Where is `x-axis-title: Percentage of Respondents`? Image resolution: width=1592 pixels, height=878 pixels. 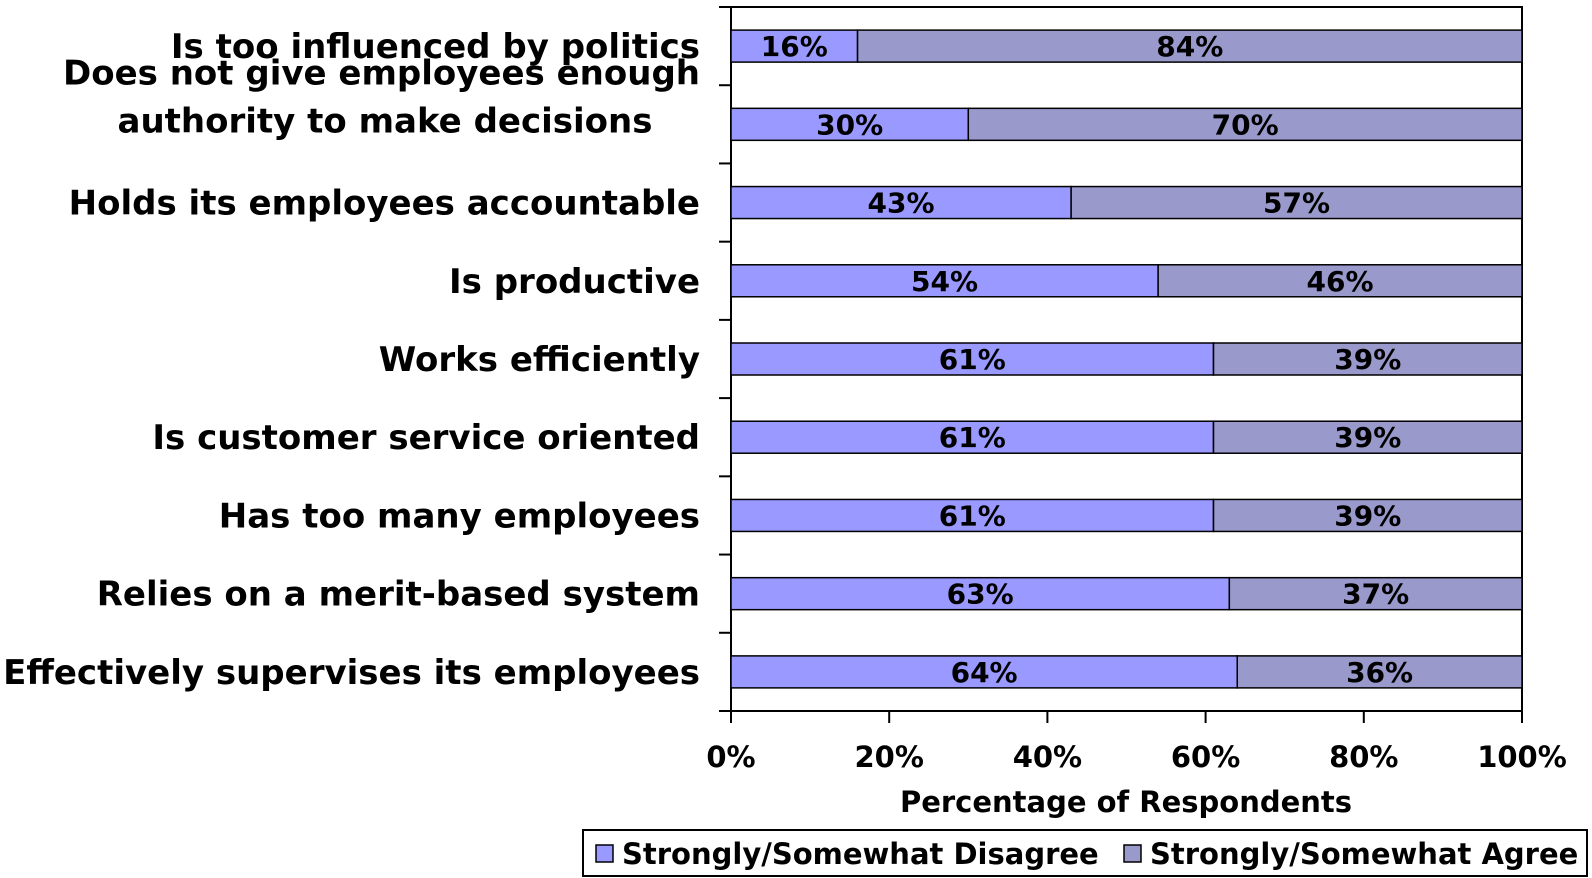 x-axis-title: Percentage of Respondents is located at coordinates (1126, 802).